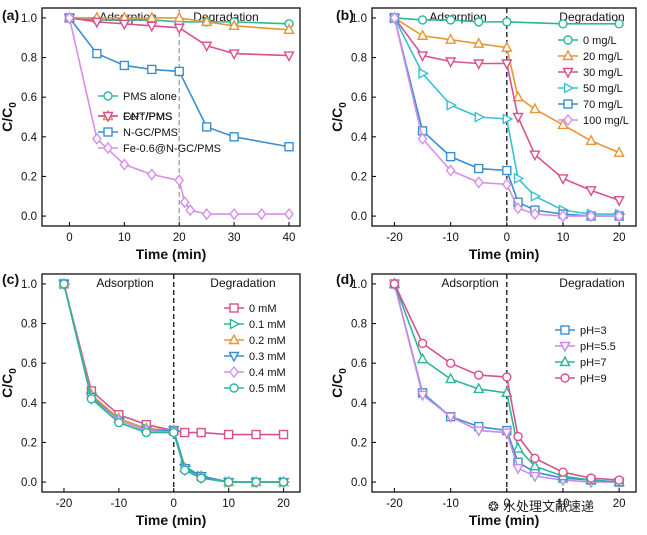 The height and width of the screenshot is (535, 647). Describe the element at coordinates (600, 41) in the screenshot. I see `legend-label: 0 mg/L` at that location.